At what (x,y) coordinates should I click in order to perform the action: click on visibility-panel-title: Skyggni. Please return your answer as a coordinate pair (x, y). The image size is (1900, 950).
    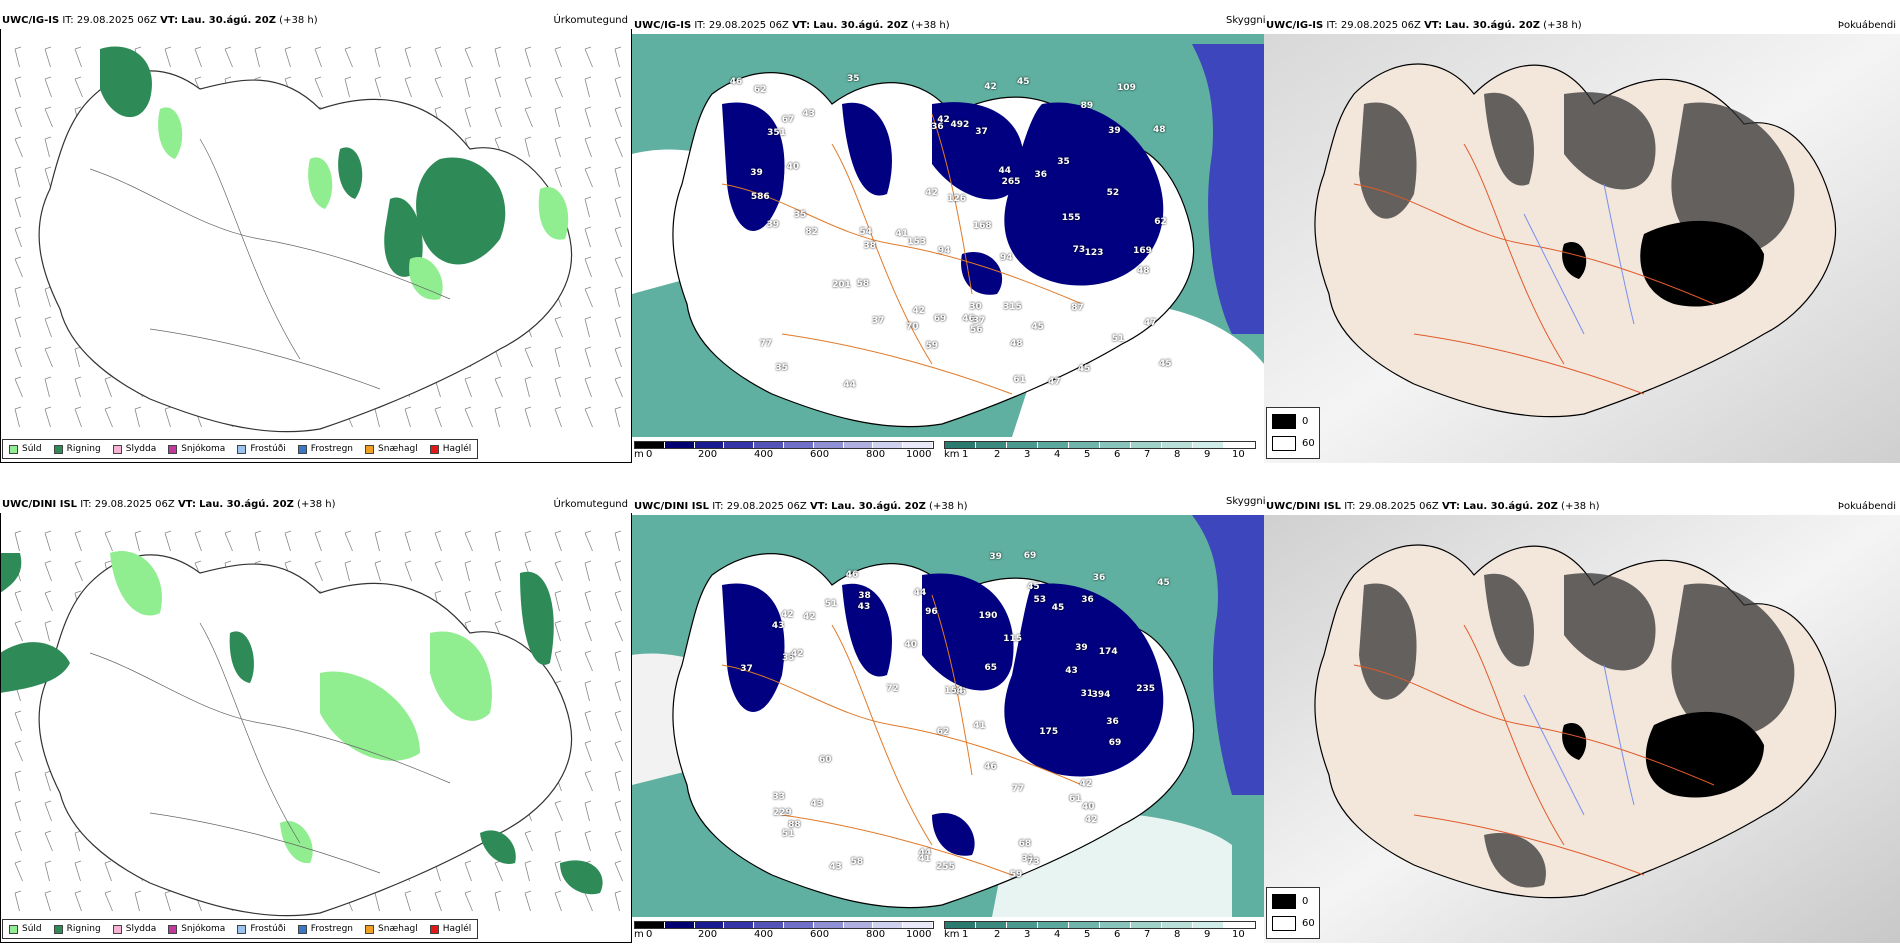
    Looking at the image, I should click on (1246, 20).